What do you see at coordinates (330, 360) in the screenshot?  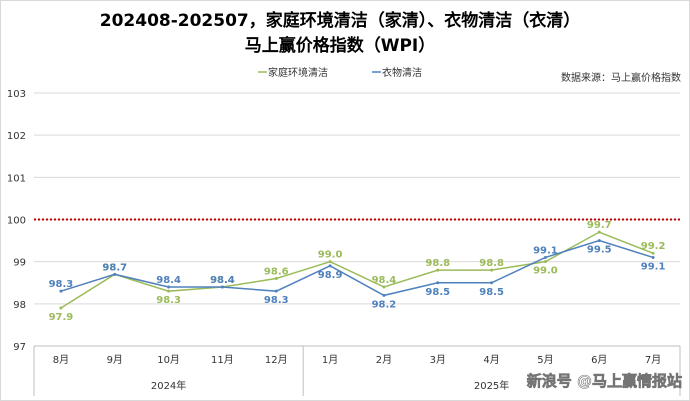 I see `x-tick-label: 1月` at bounding box center [330, 360].